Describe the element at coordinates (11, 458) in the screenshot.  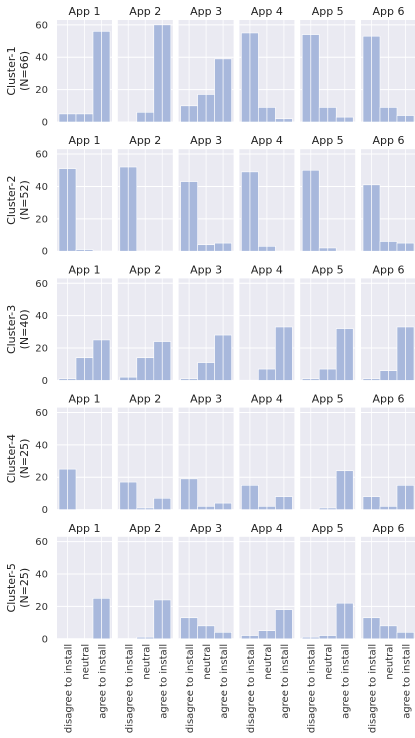
I see `row-label-cluster: Cluster-4` at that location.